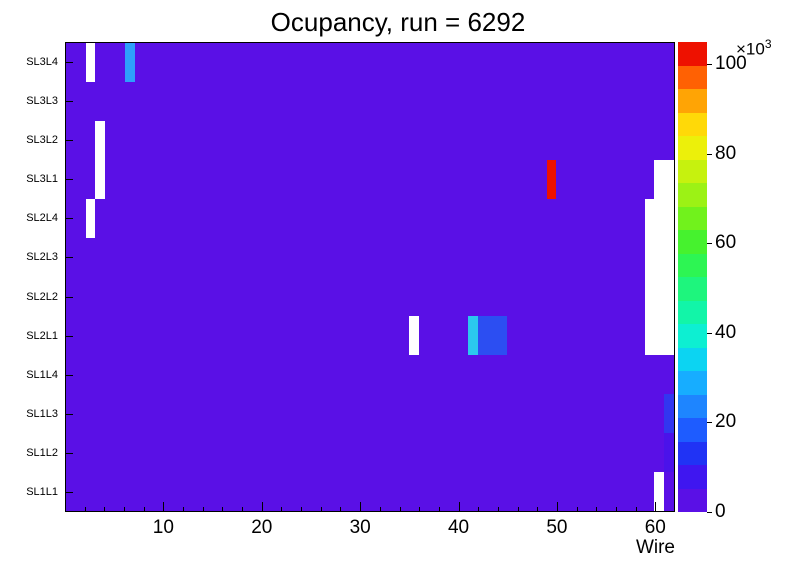 The image size is (796, 572). I want to click on x-axis-tick-label: 20, so click(262, 527).